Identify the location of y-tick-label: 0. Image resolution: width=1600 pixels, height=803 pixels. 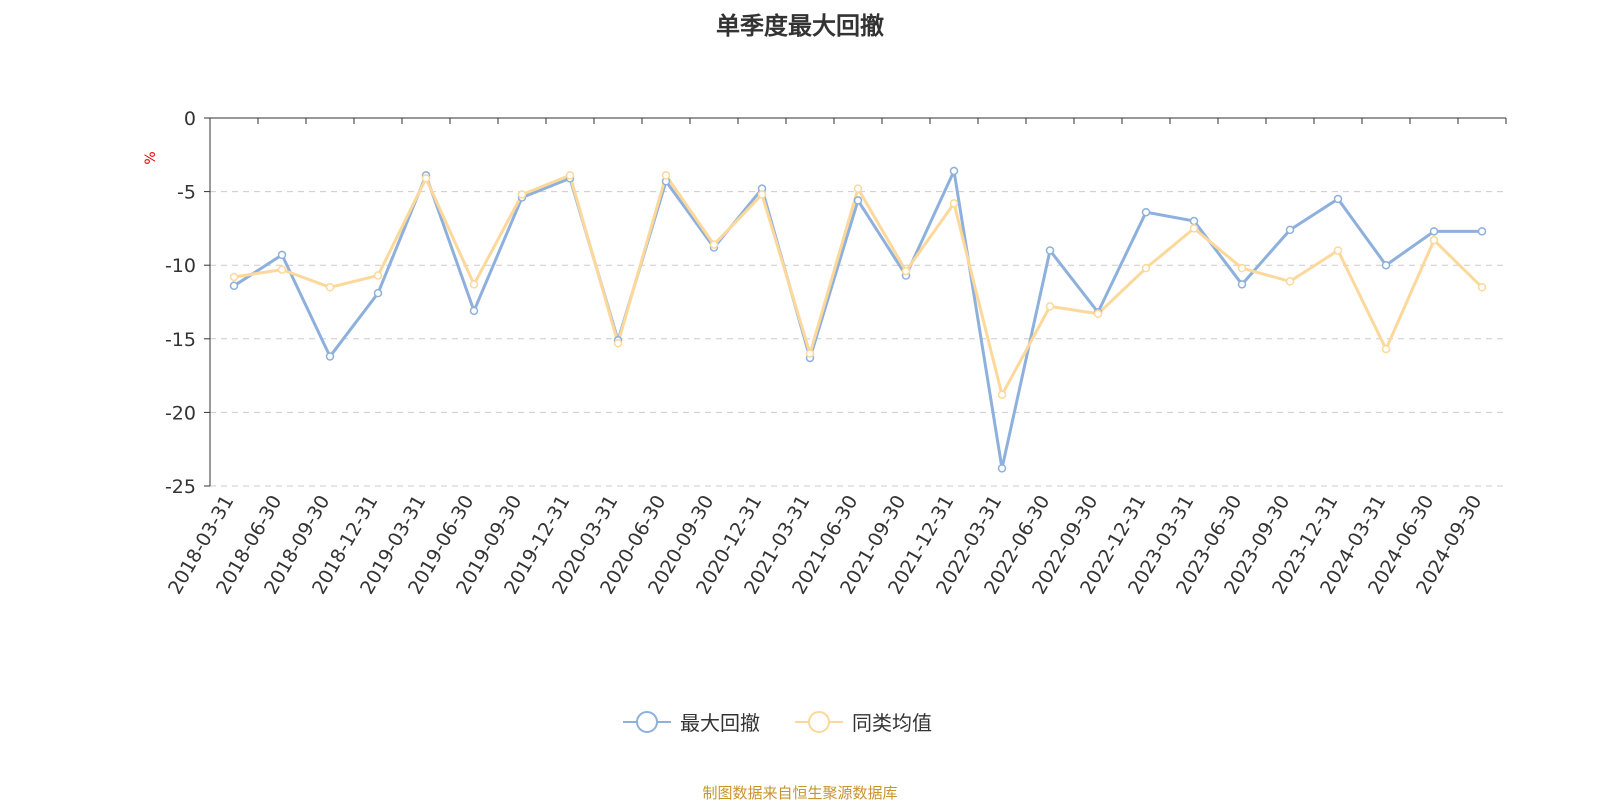
(190, 119).